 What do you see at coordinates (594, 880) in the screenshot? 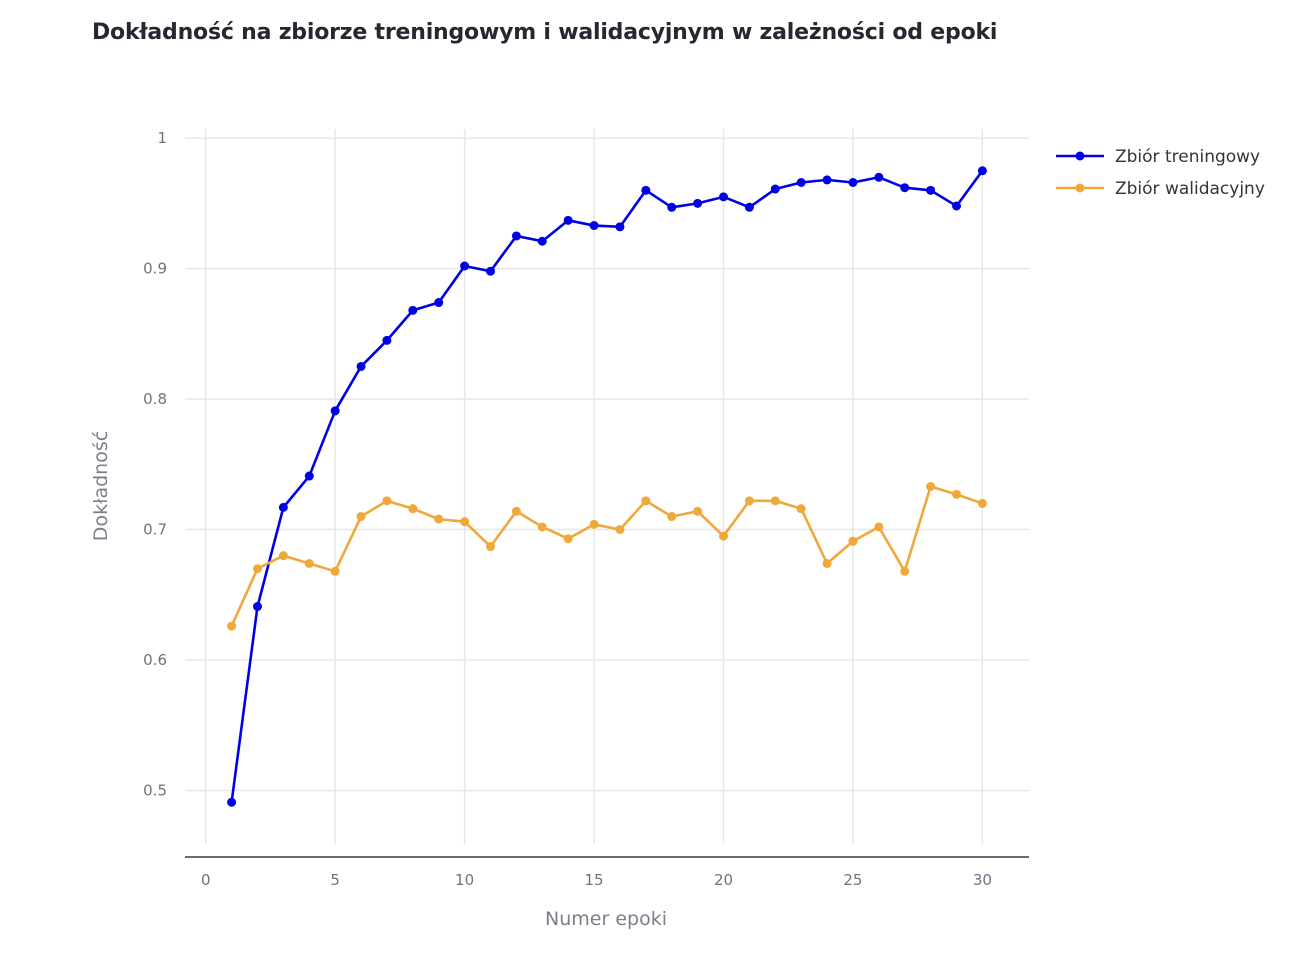
I see `x-tick-label: 15` at bounding box center [594, 880].